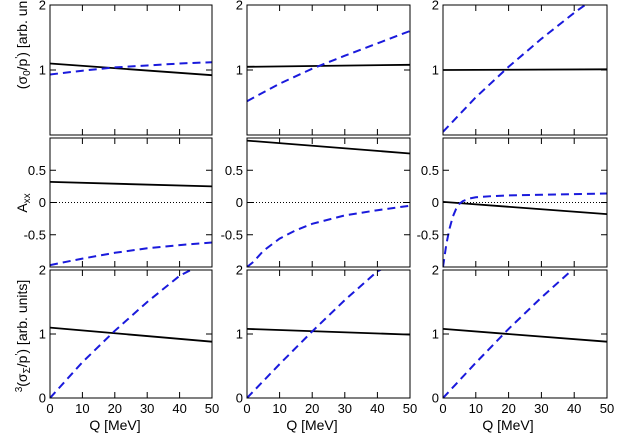 This screenshot has height=436, width=619. Describe the element at coordinates (239, 270) in the screenshot. I see `ytick-label-r3c2-2: 2` at that location.